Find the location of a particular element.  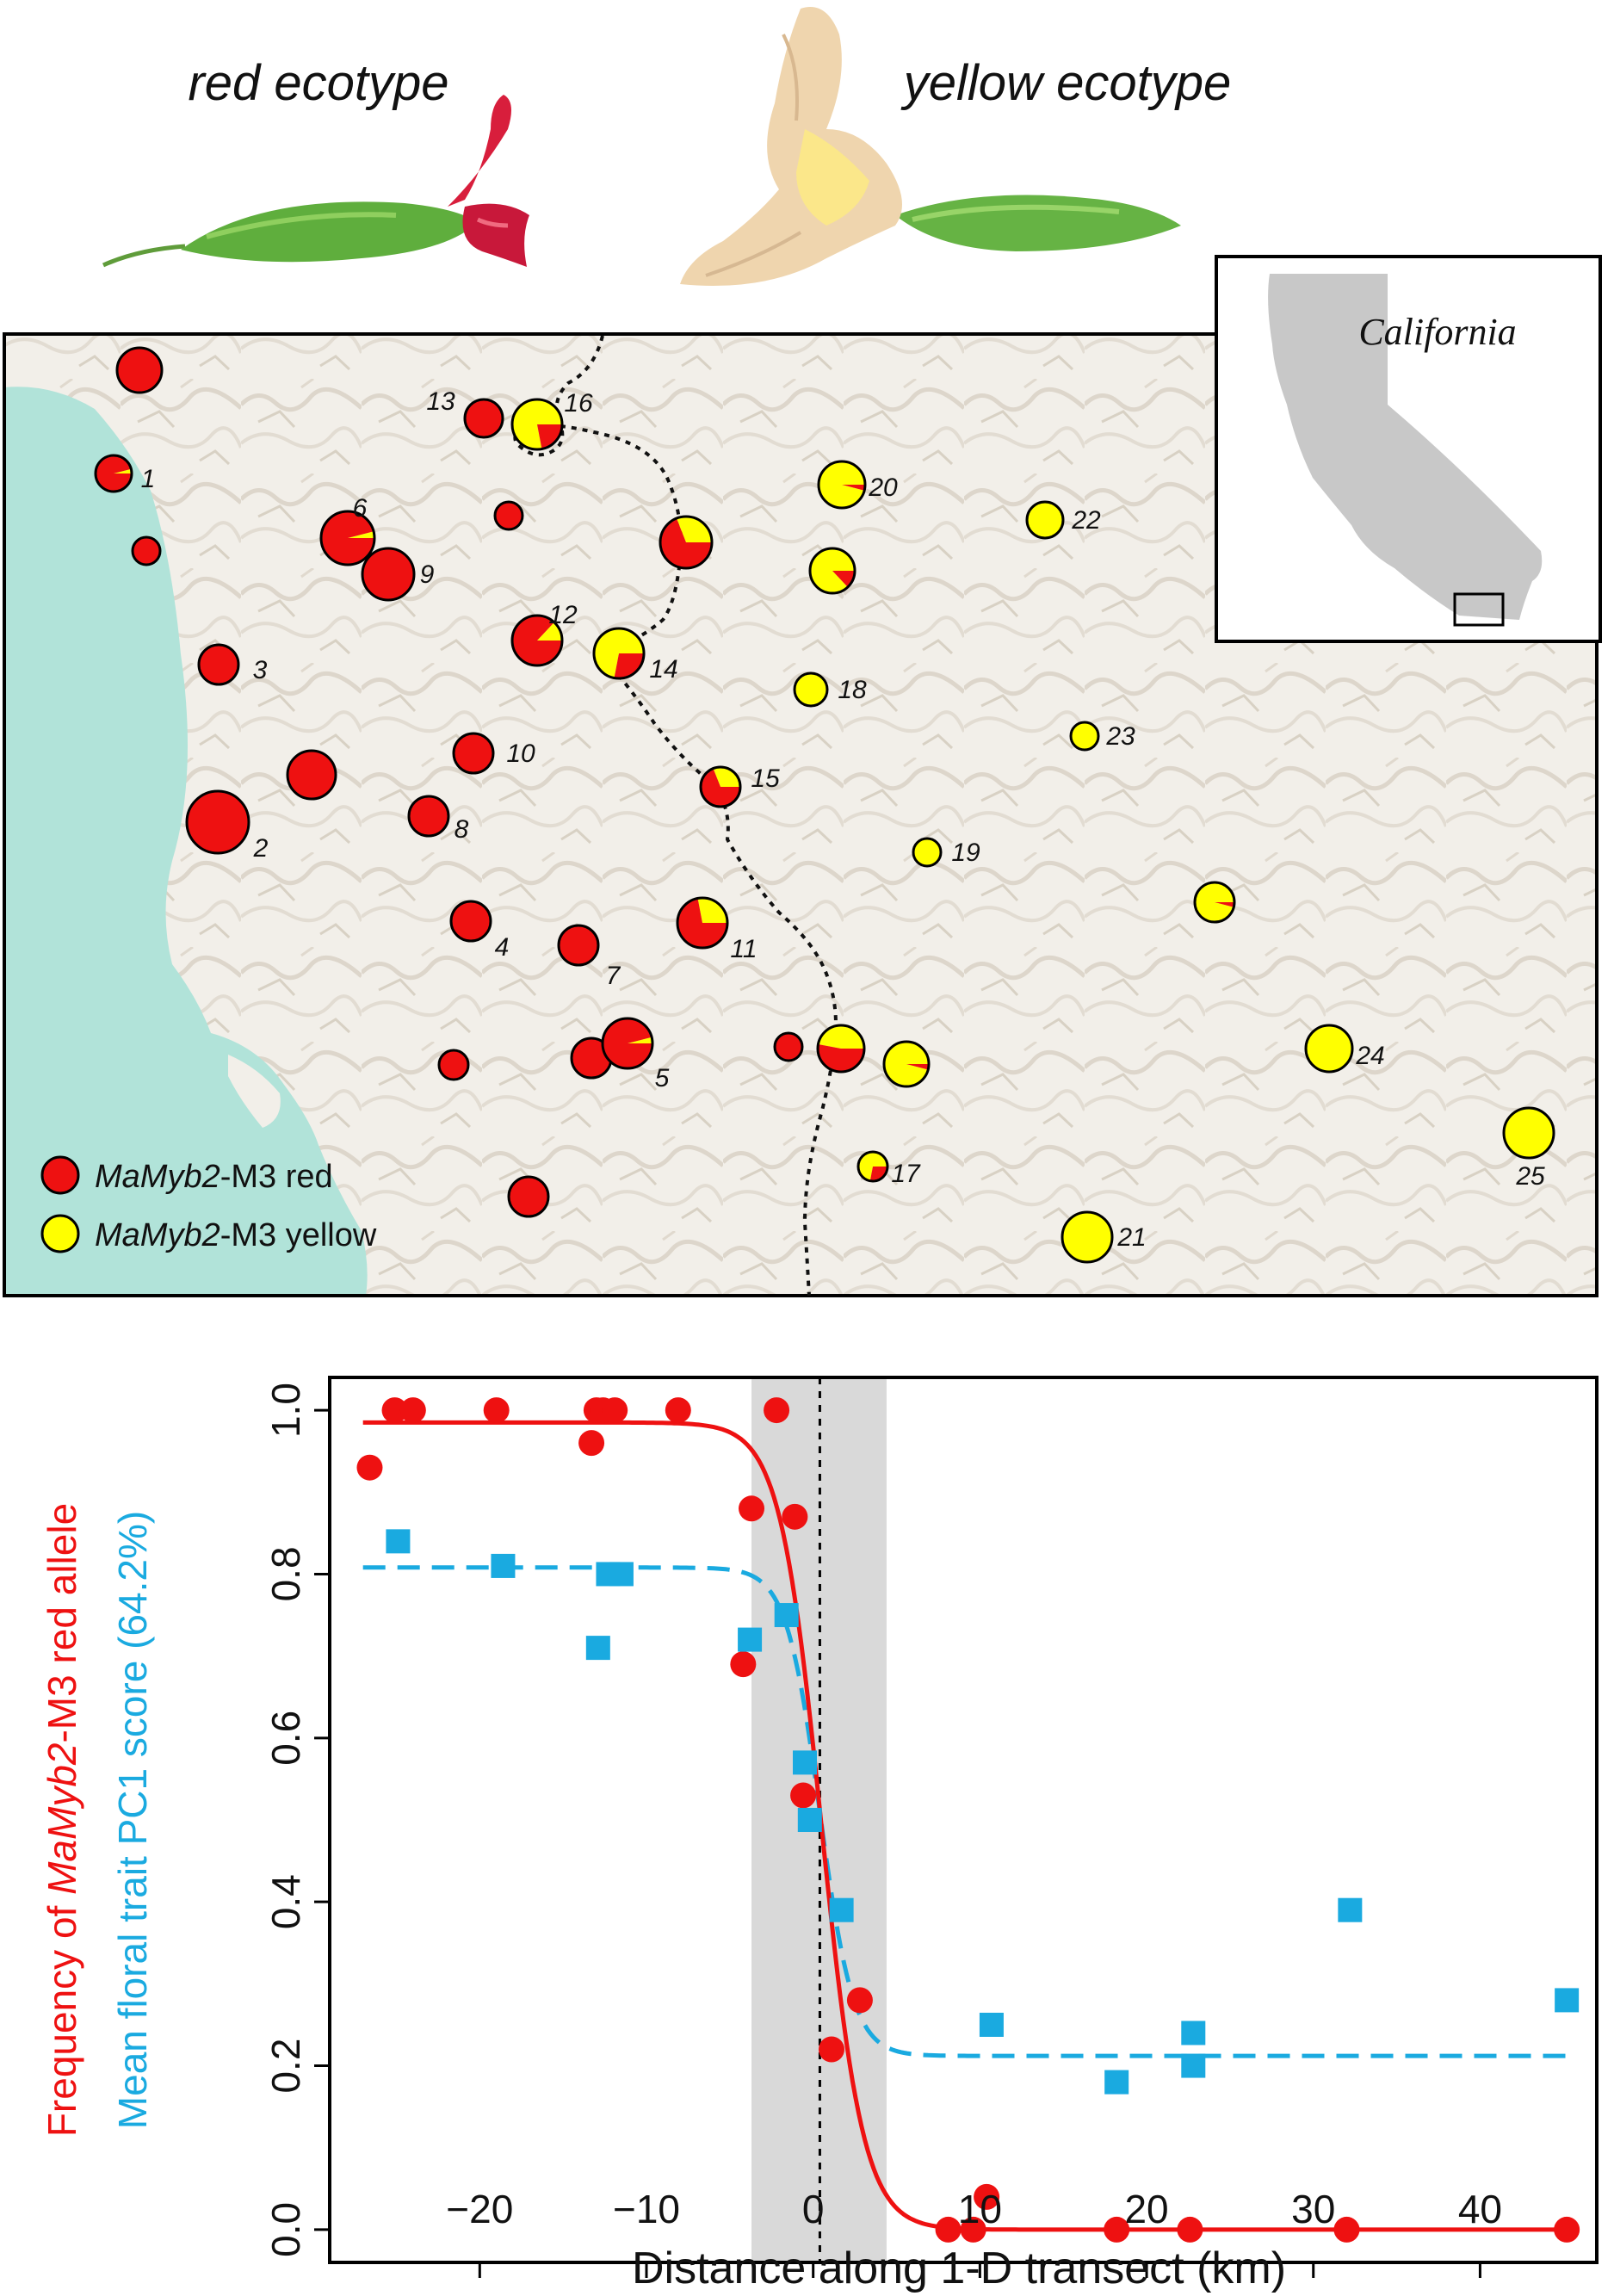

site-label: 1 is located at coordinates (148, 479).